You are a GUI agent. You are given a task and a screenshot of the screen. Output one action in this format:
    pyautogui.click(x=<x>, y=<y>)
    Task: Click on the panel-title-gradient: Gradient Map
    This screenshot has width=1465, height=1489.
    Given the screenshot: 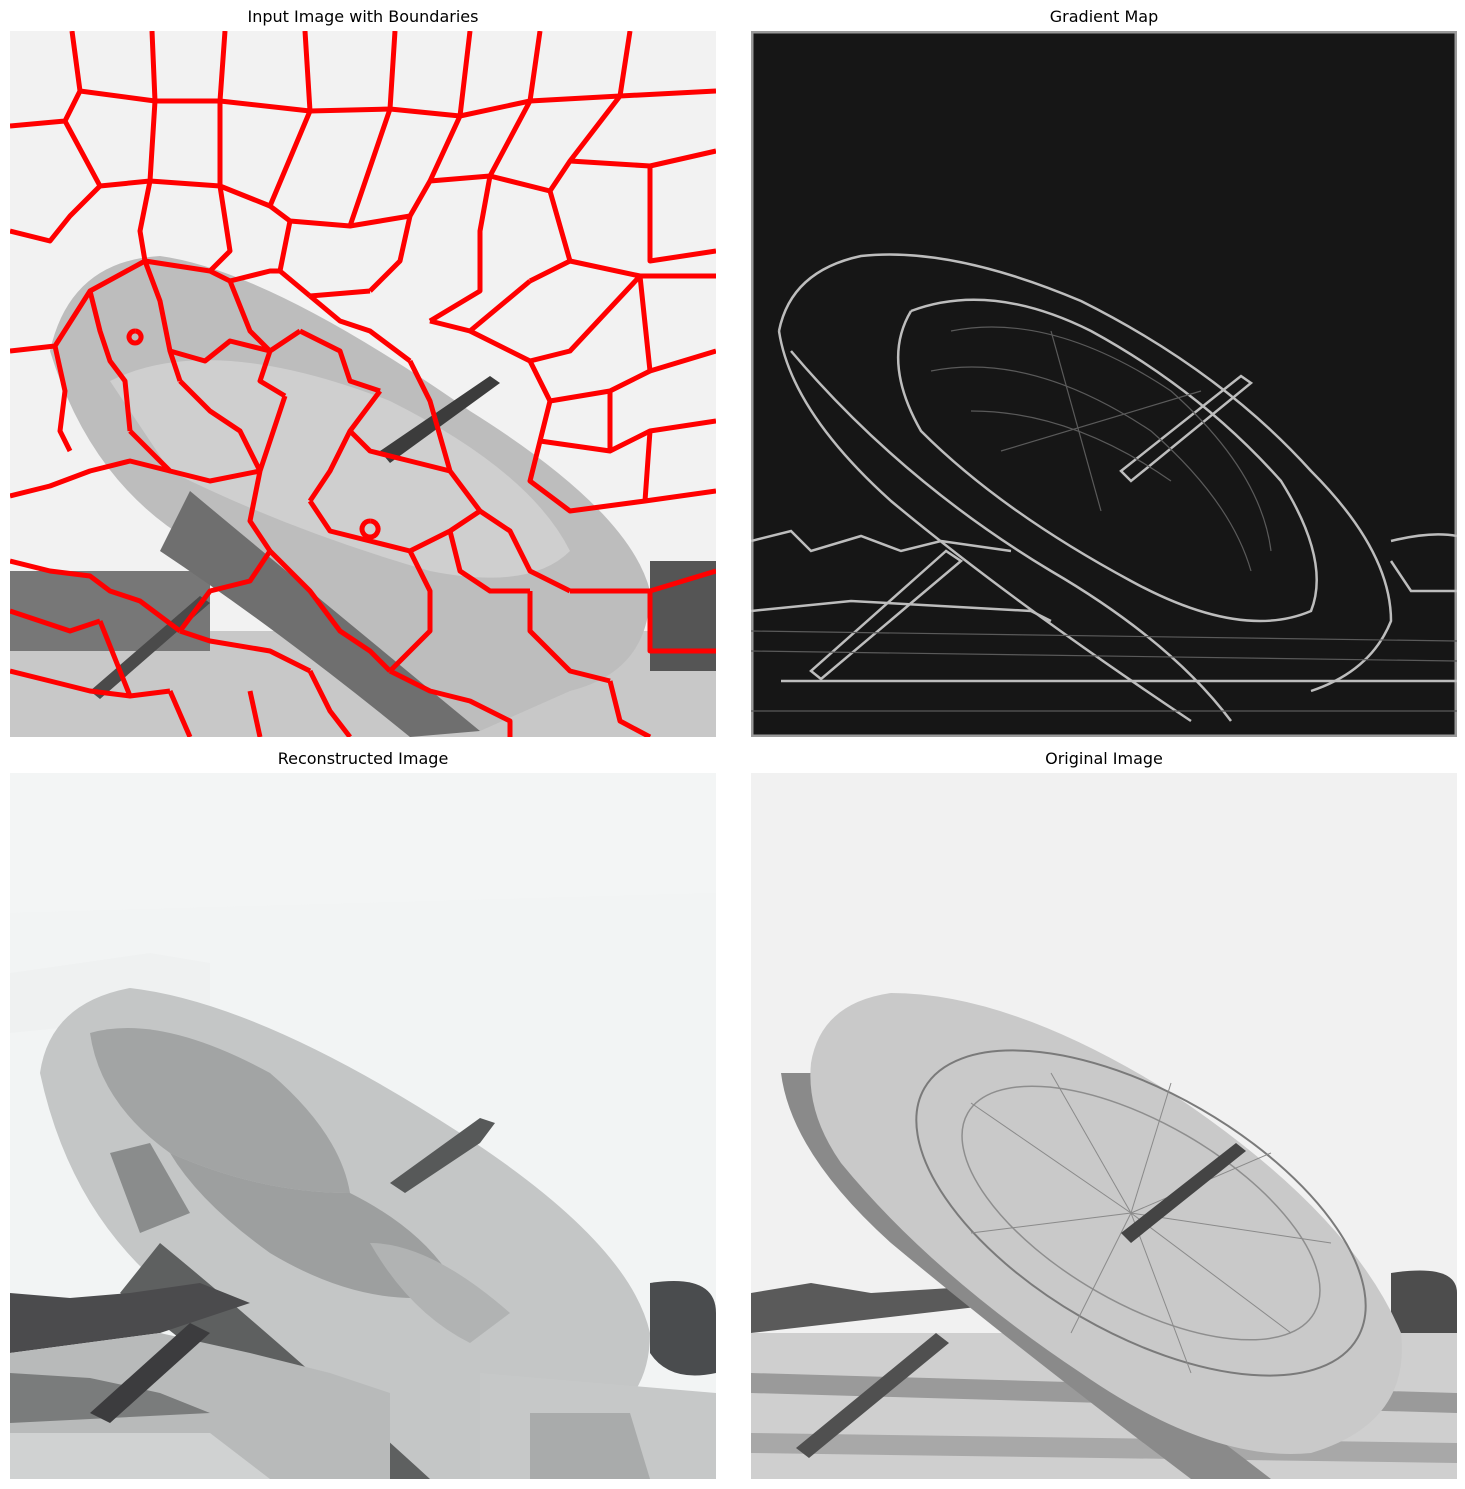 What is the action you would take?
    pyautogui.click(x=1104, y=16)
    